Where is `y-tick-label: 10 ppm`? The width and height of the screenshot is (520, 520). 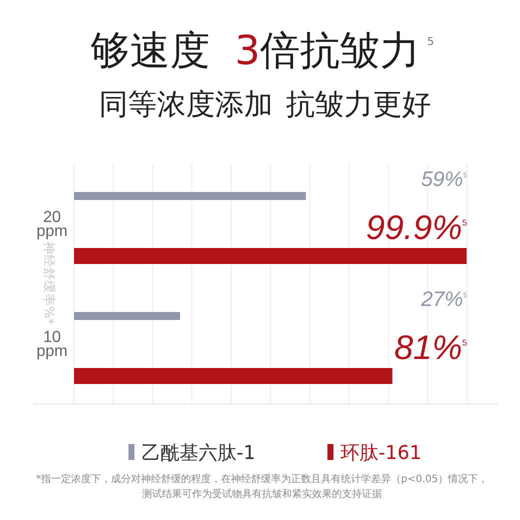 y-tick-label: 10 ppm is located at coordinates (52, 344).